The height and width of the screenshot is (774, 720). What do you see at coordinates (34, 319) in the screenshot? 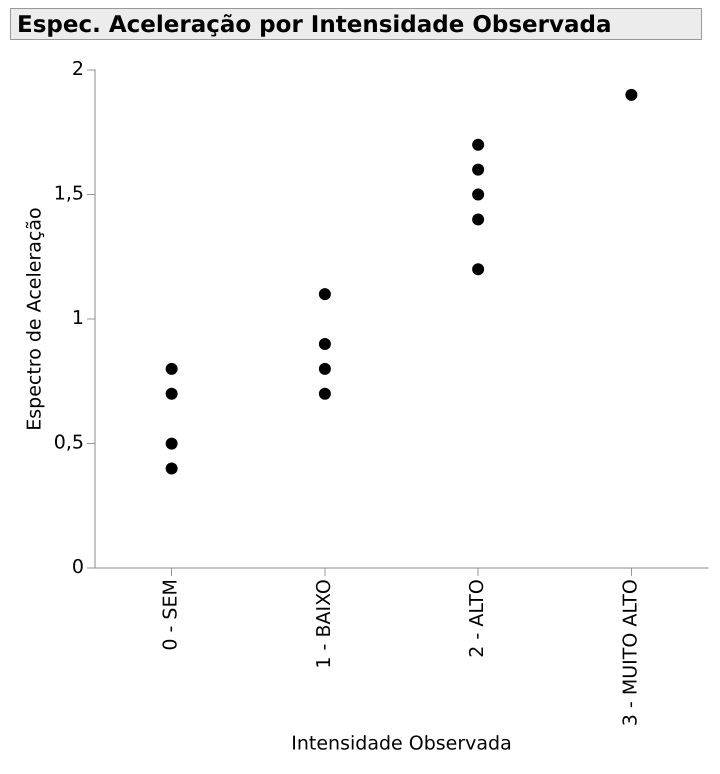
I see `y-axis-title: Espectro de Aceleração` at bounding box center [34, 319].